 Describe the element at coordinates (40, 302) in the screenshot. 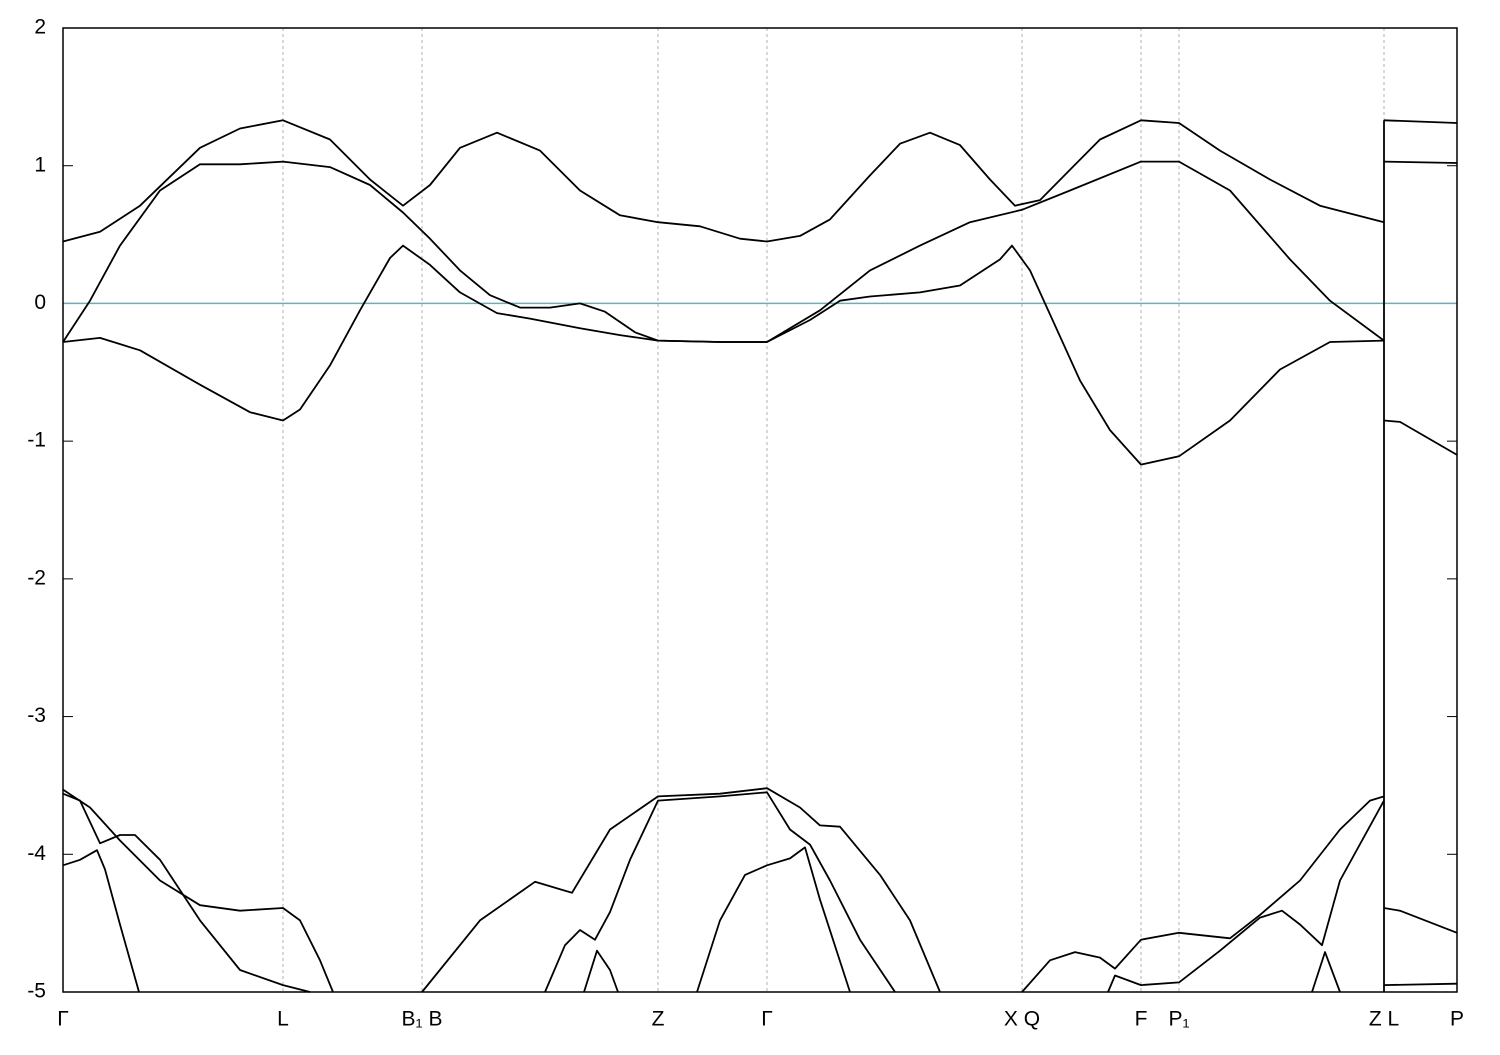

I see `y-tick-label: 0` at that location.